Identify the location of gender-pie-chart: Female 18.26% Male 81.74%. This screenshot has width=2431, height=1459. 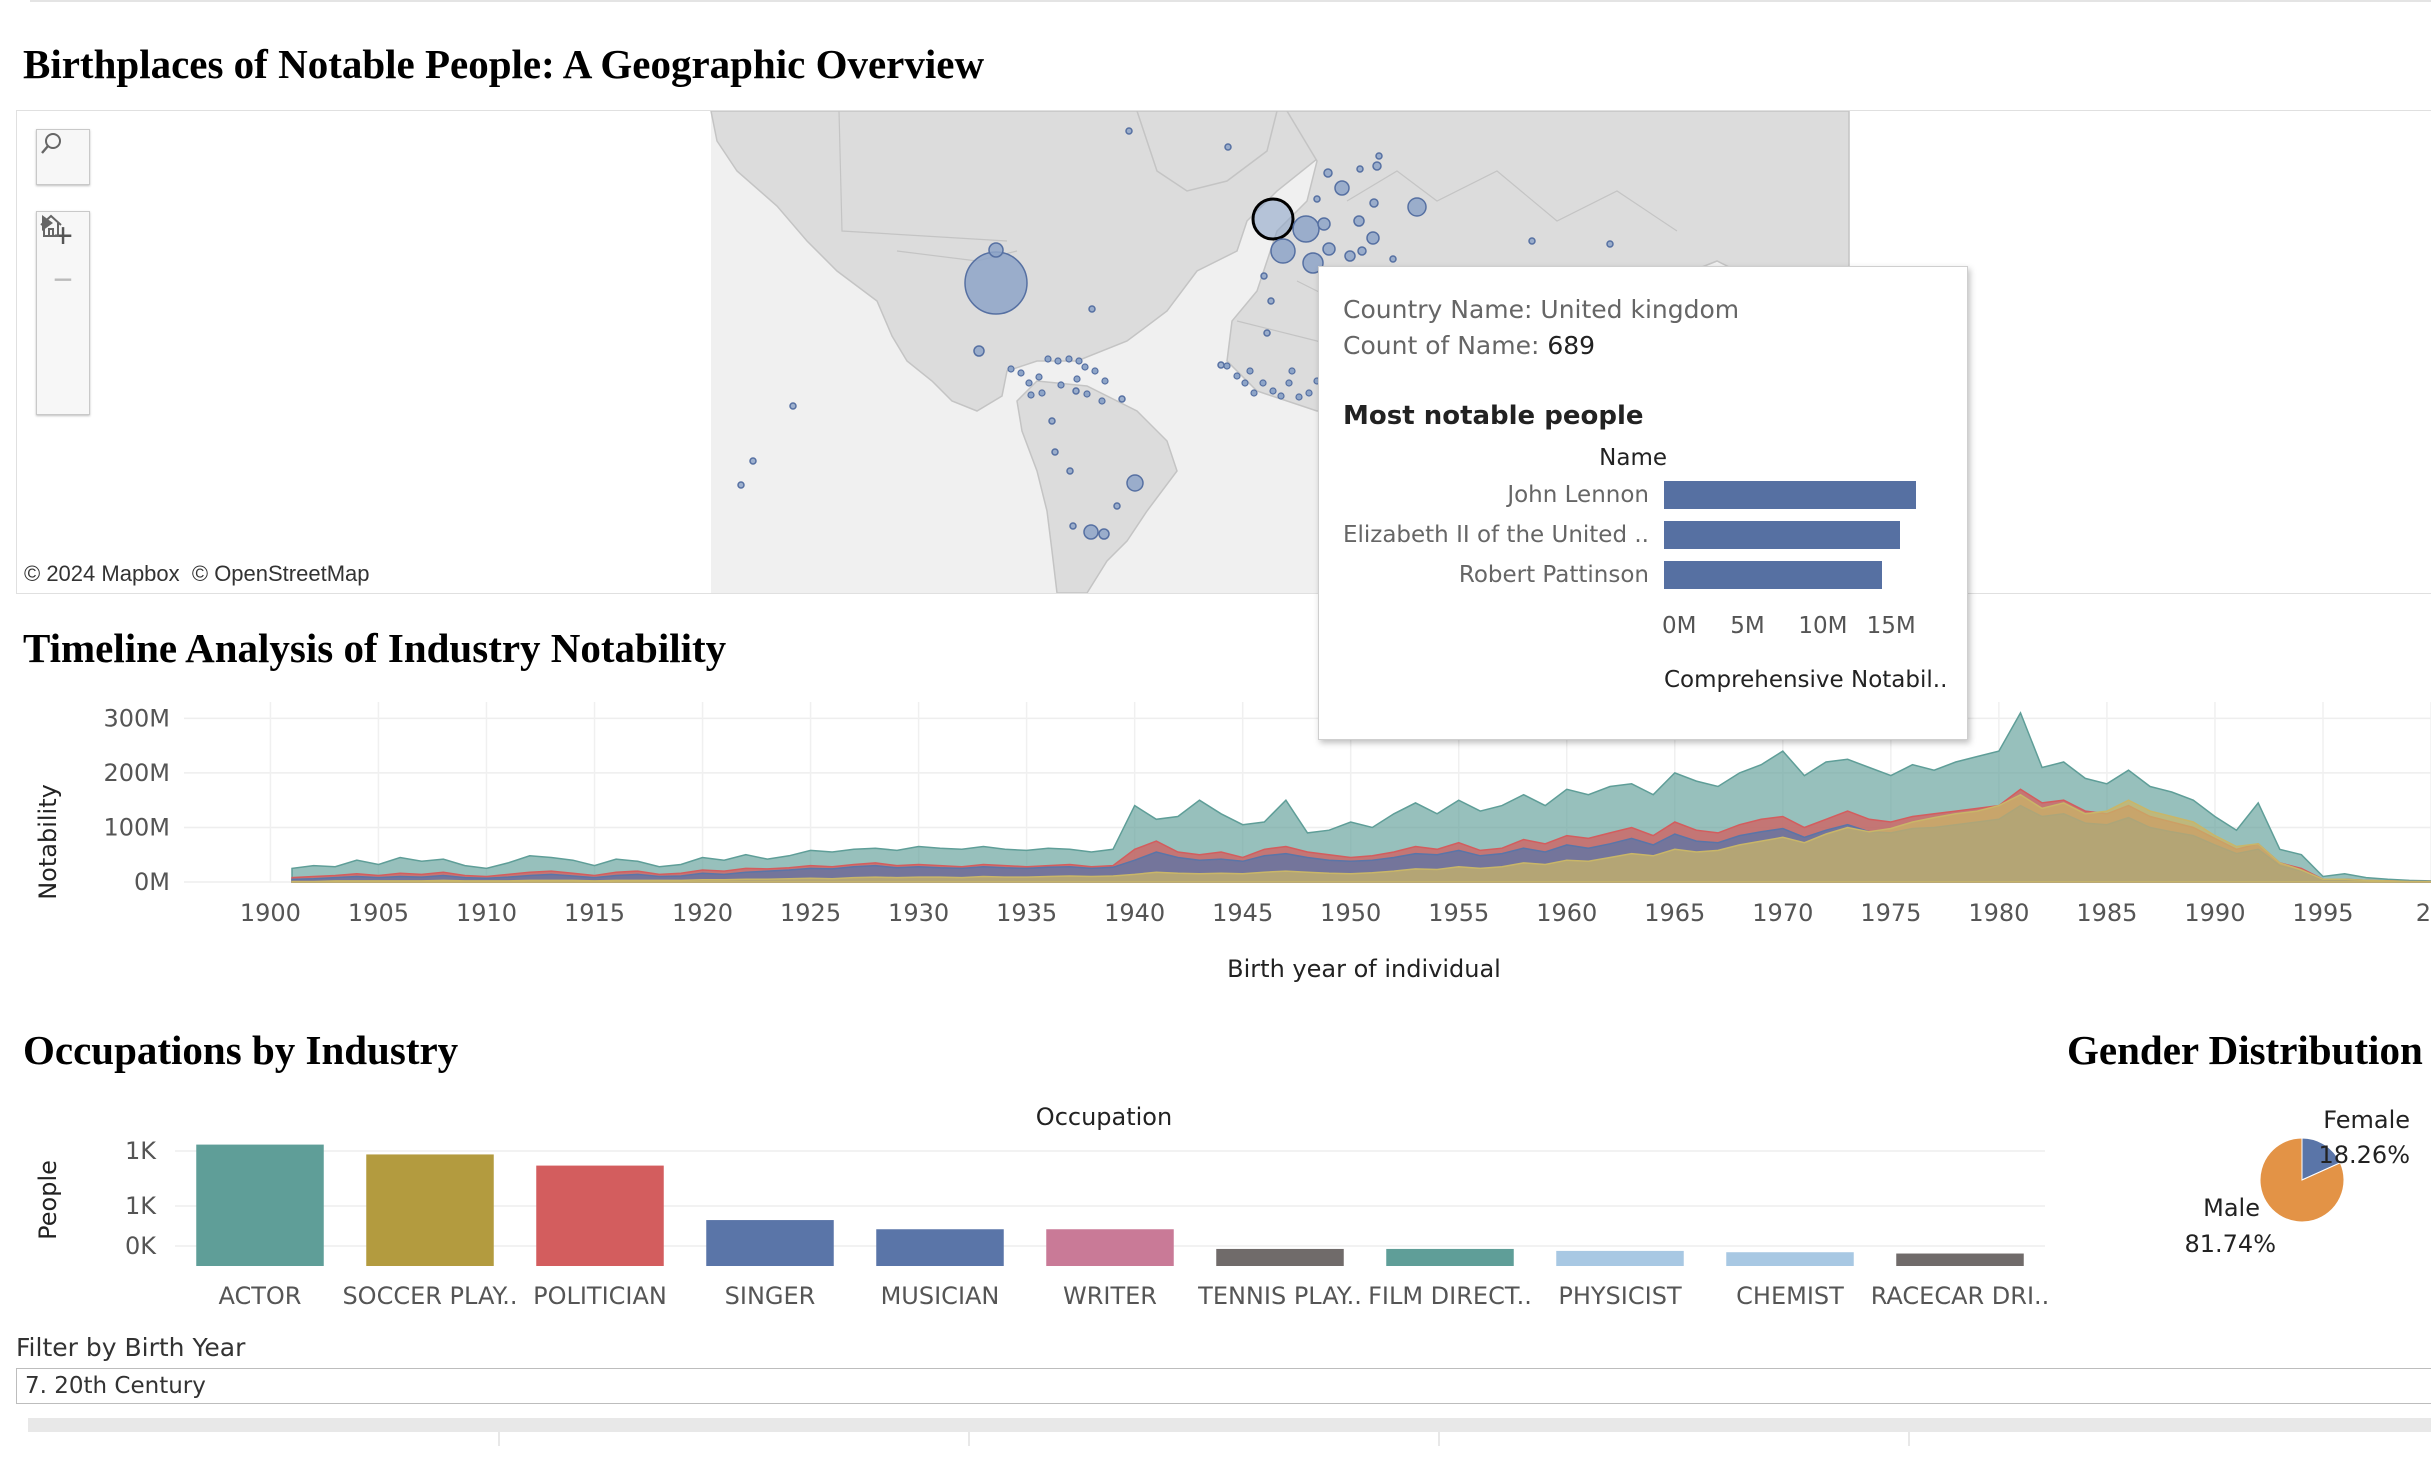
(2290, 1190).